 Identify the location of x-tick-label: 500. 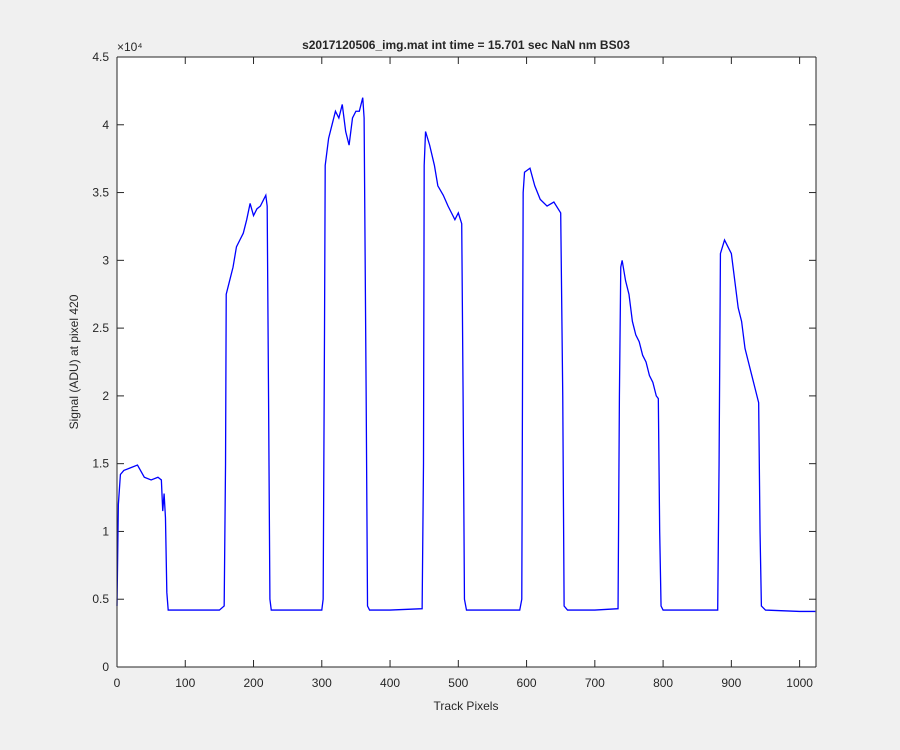
(458, 683).